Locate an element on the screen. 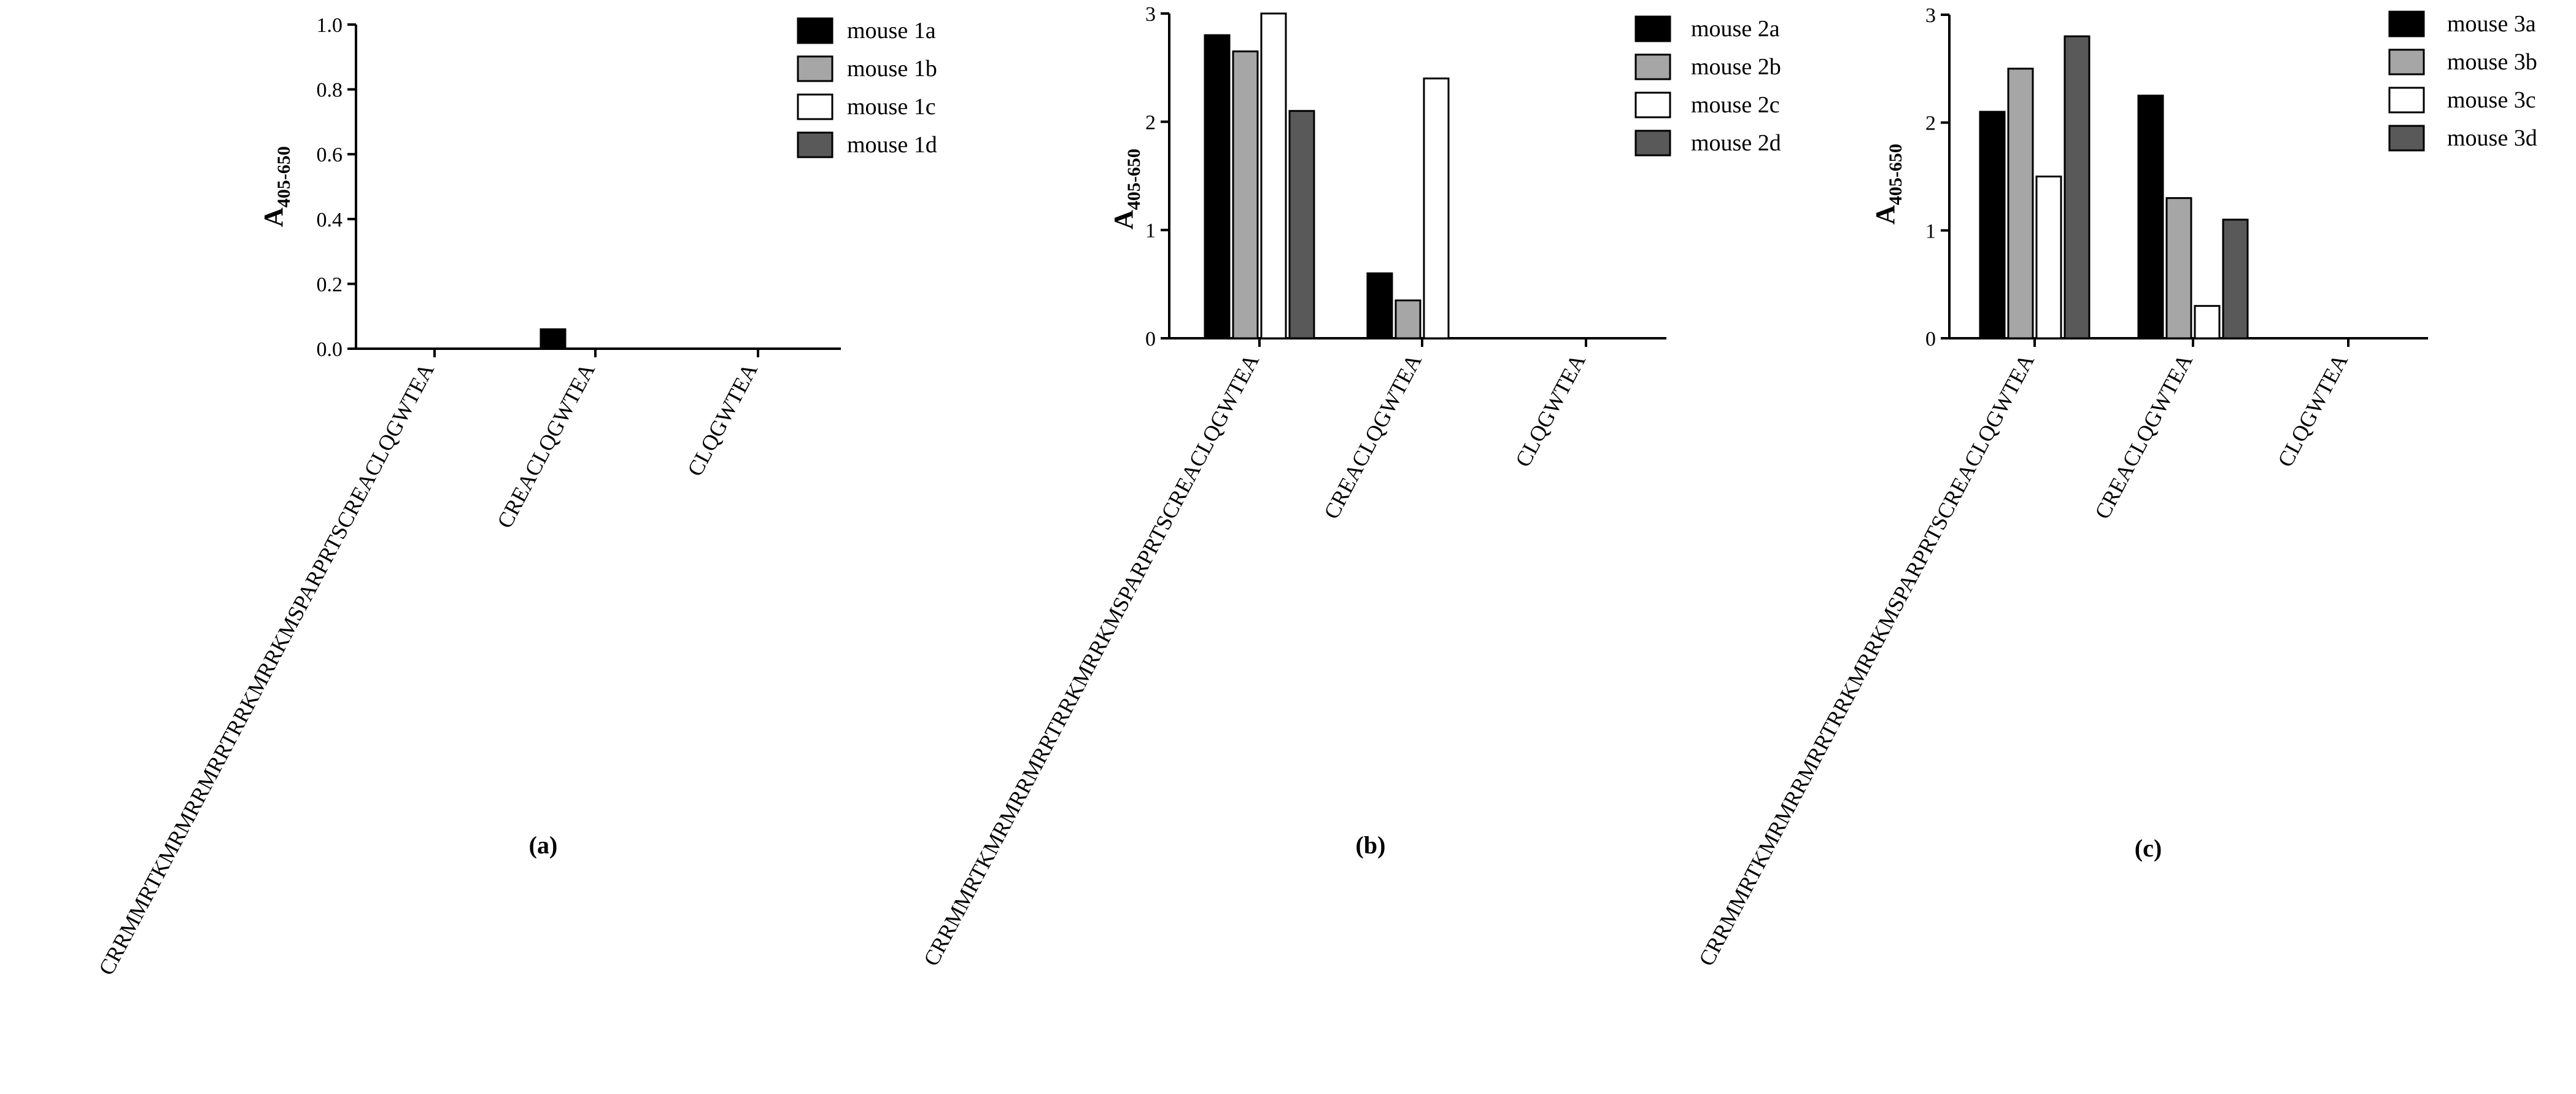  y-tick-label: 1.0 is located at coordinates (330, 25).